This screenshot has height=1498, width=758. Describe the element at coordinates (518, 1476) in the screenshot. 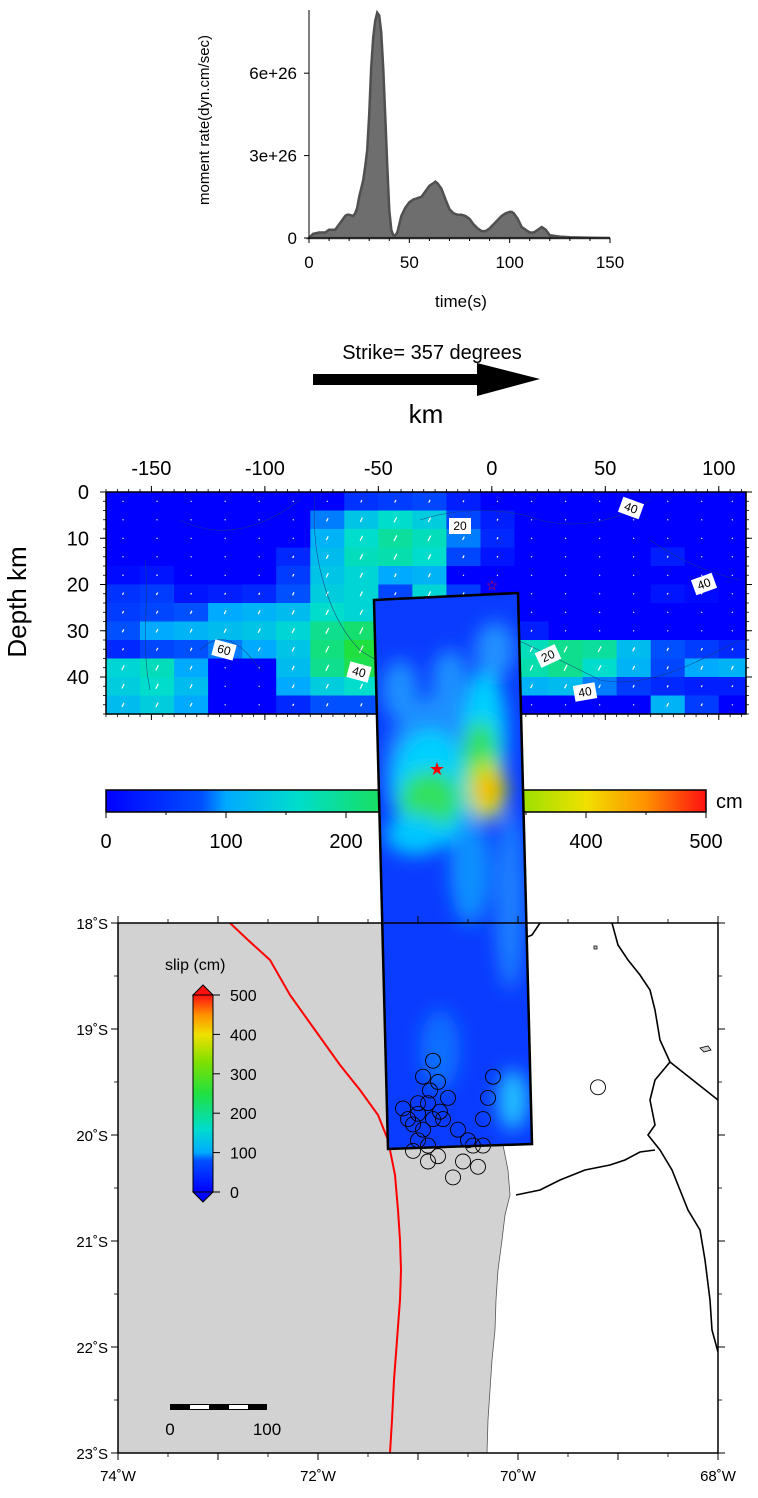

I see `lon-tick-label: 70˚W` at that location.